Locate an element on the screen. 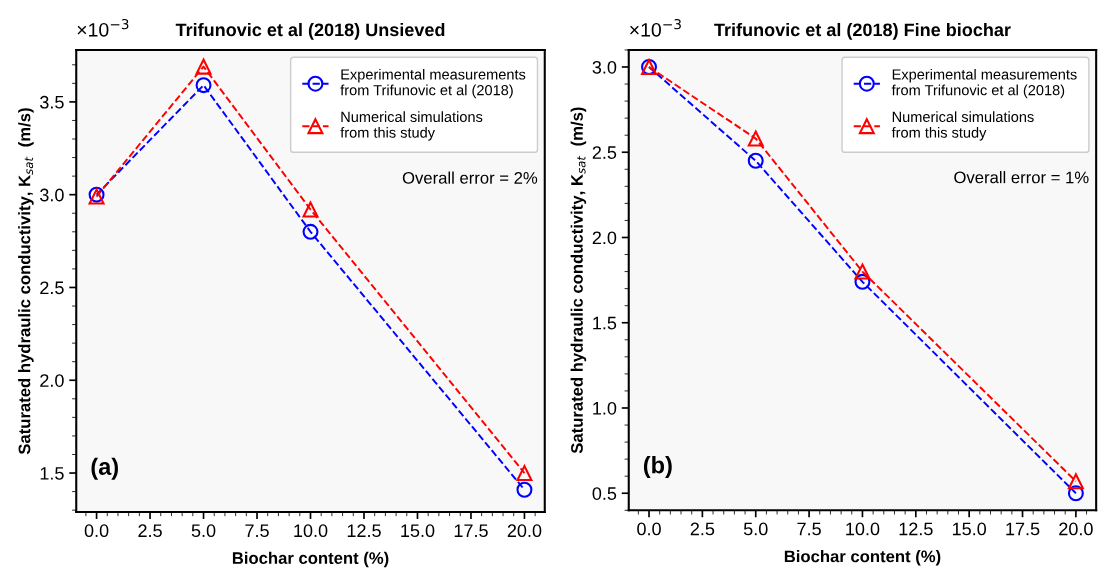  annotation: (b) is located at coordinates (657, 467).